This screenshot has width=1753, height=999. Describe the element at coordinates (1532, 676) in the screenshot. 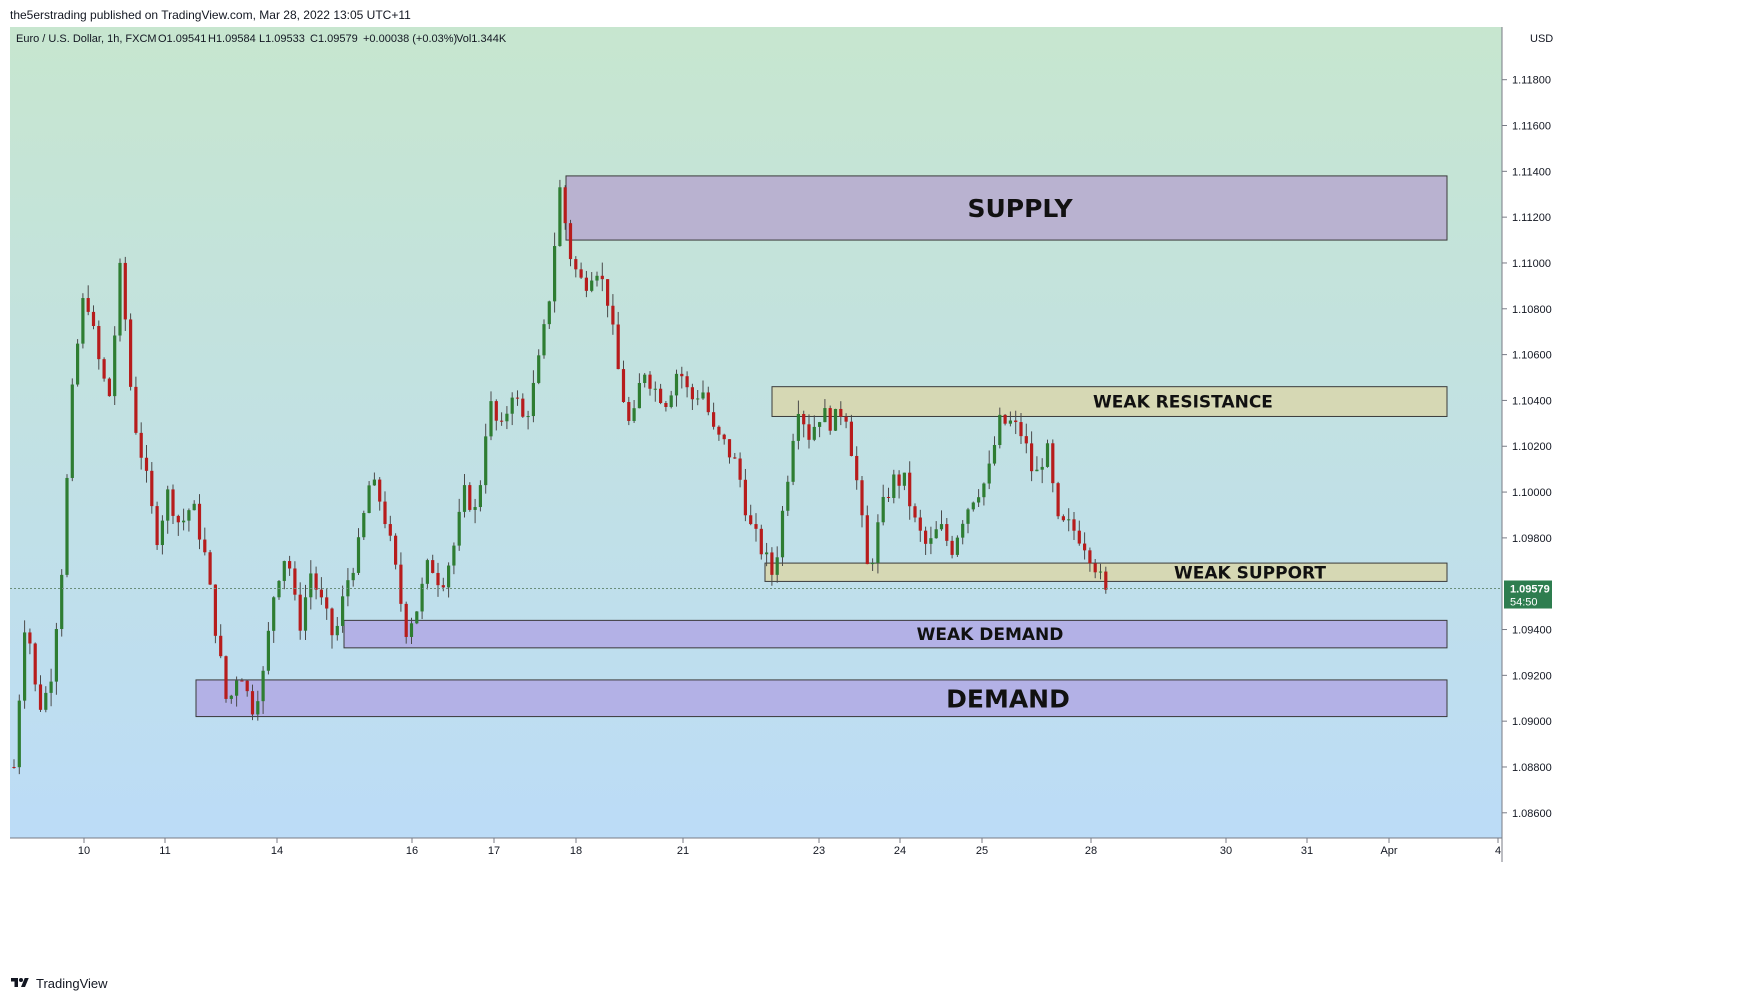

I see `y-tick-label: 1.09200` at that location.